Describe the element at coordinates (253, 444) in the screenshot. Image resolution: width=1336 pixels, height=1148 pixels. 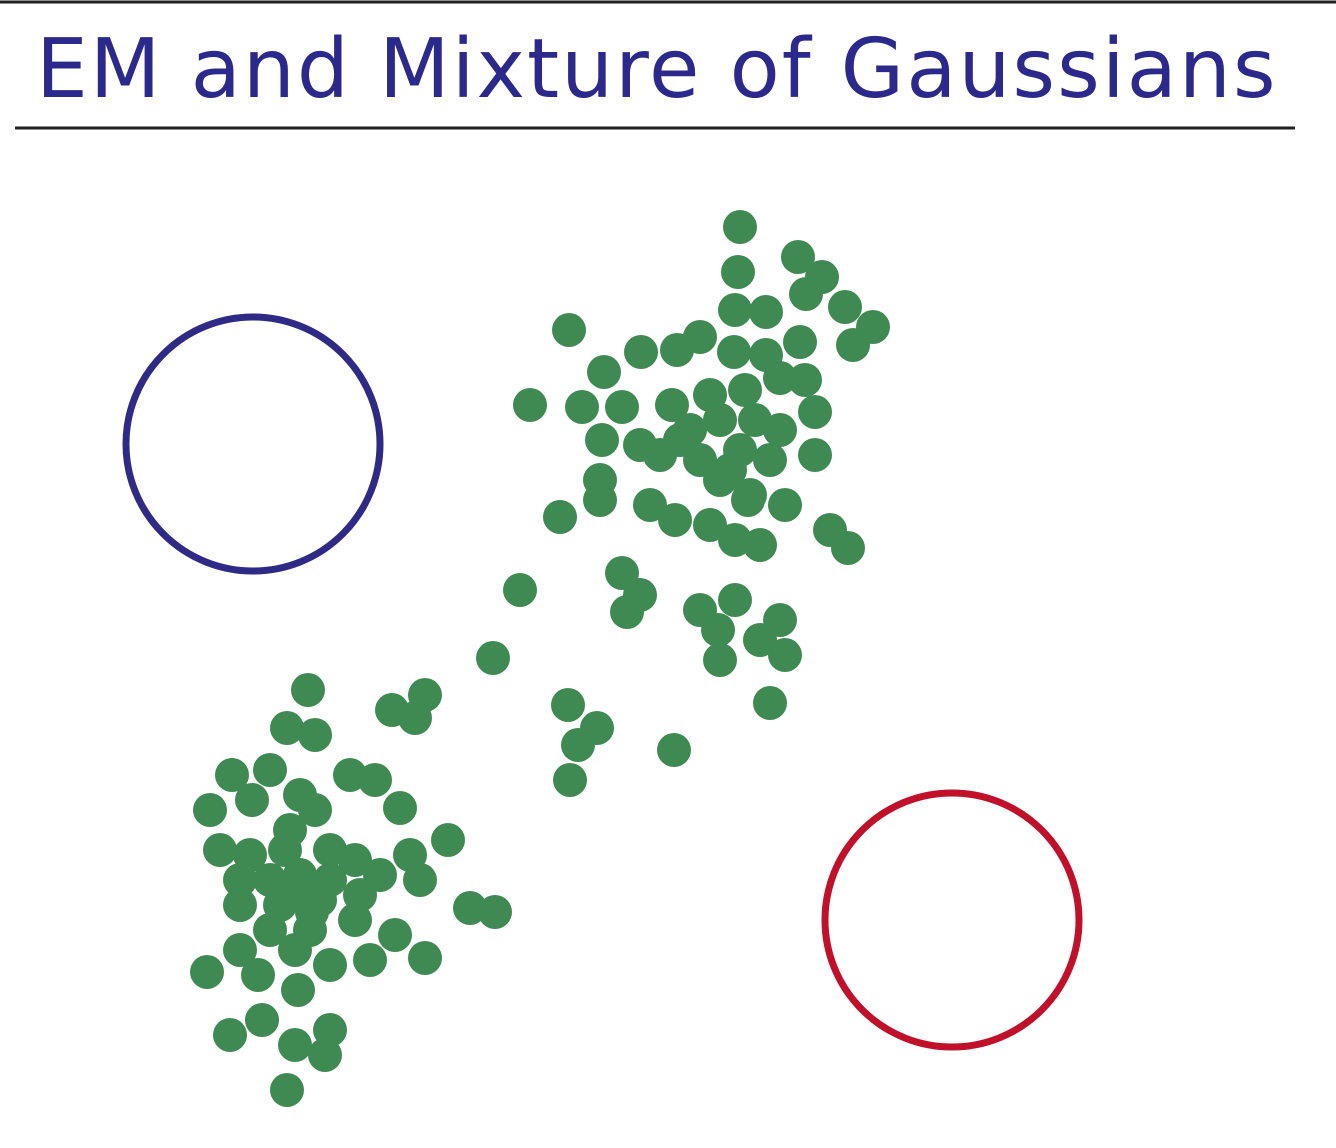
I see `gaussian-circle-blue` at that location.